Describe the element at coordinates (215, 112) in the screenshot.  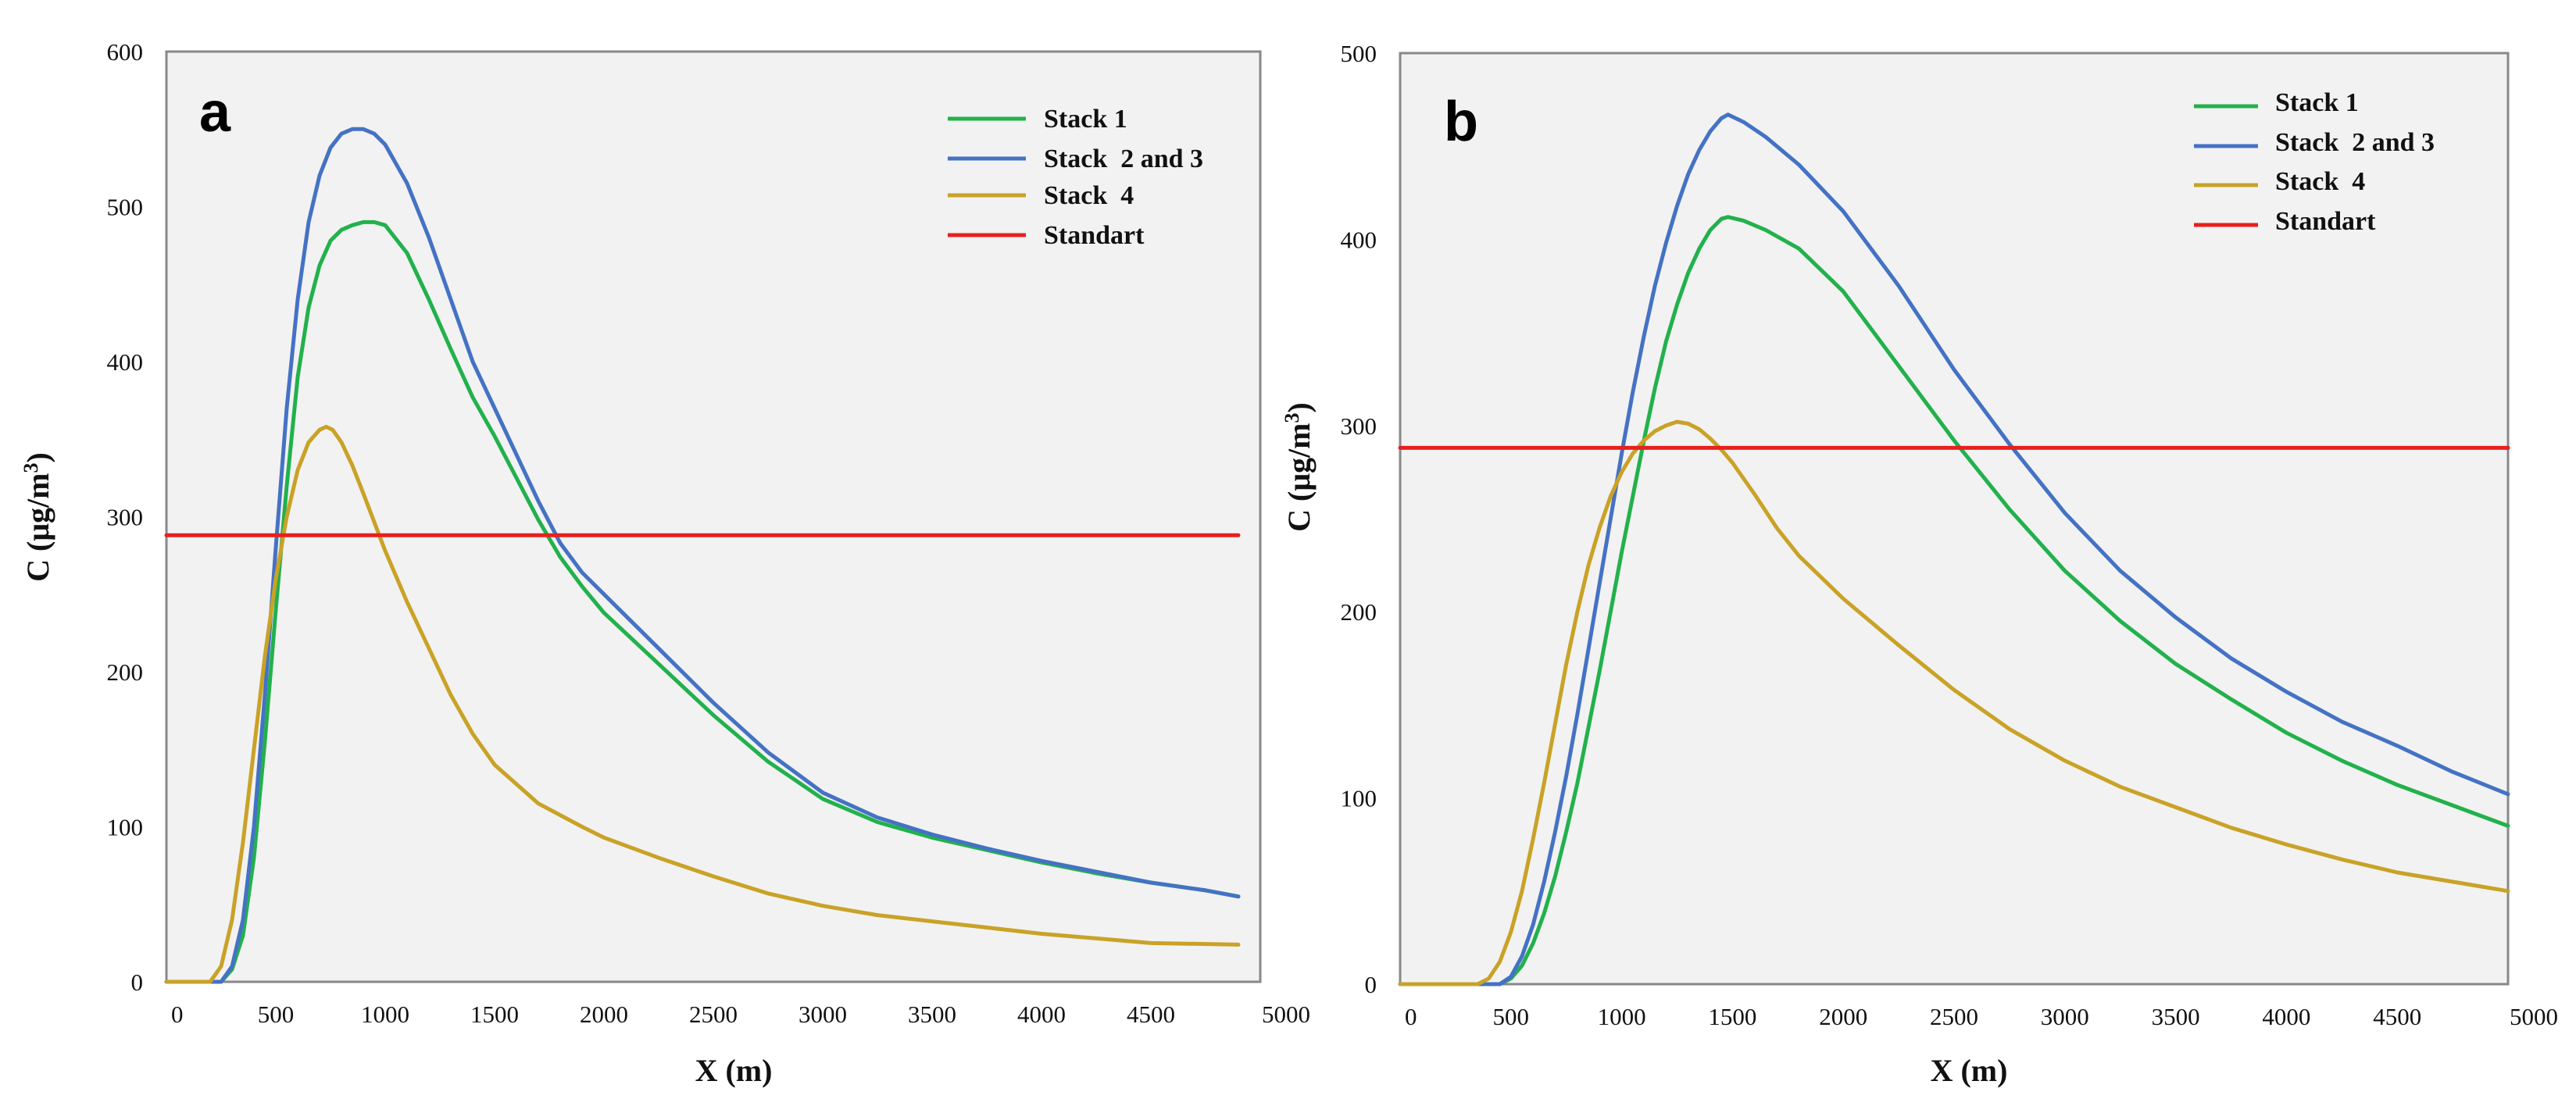
I see `panel-label-a: a` at that location.